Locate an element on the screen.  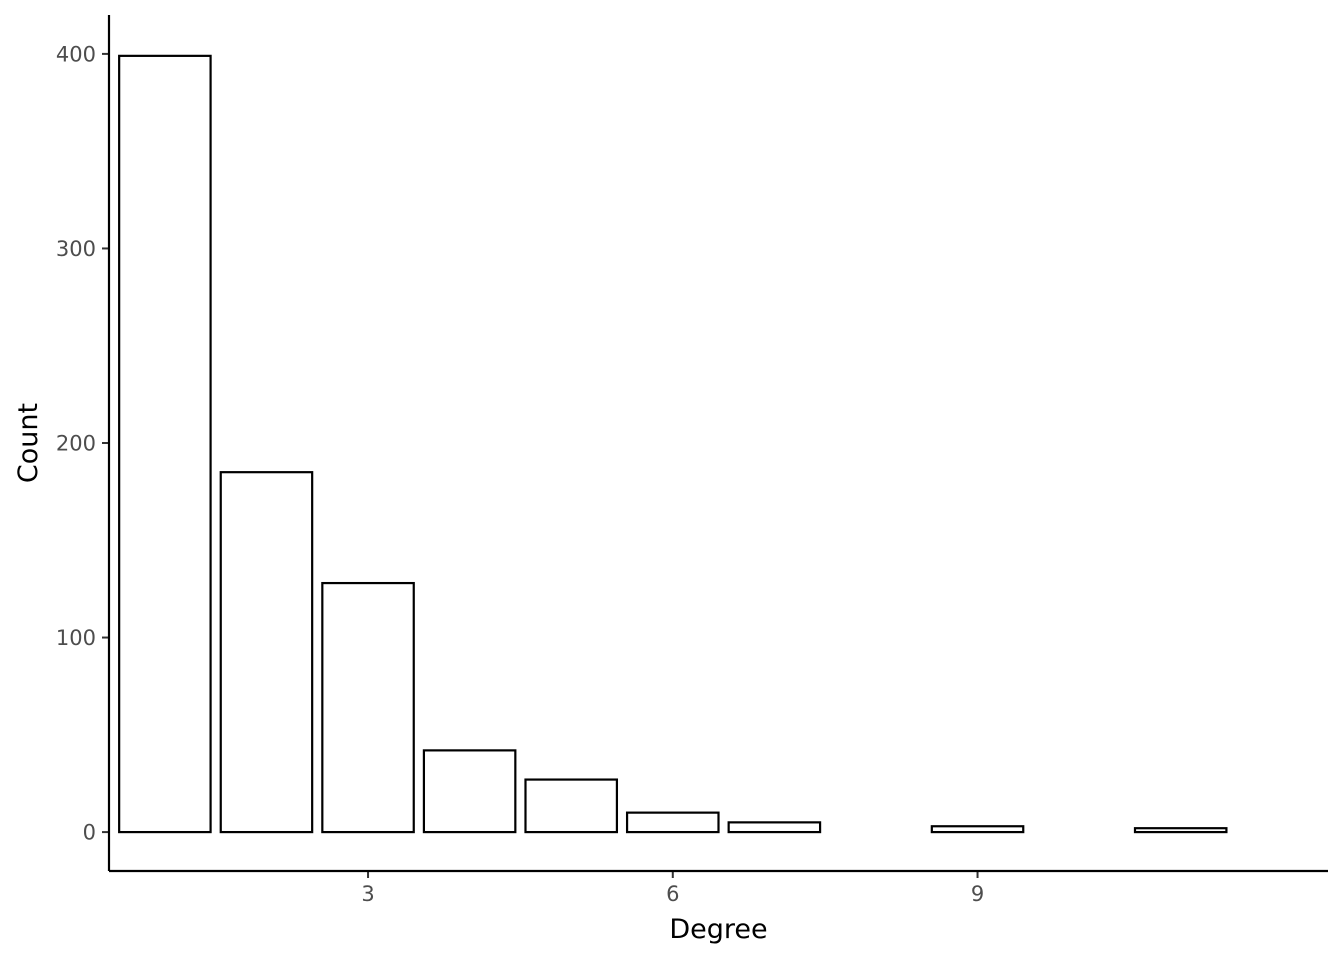
y-tick-label-100: 100 is located at coordinates (76, 638).